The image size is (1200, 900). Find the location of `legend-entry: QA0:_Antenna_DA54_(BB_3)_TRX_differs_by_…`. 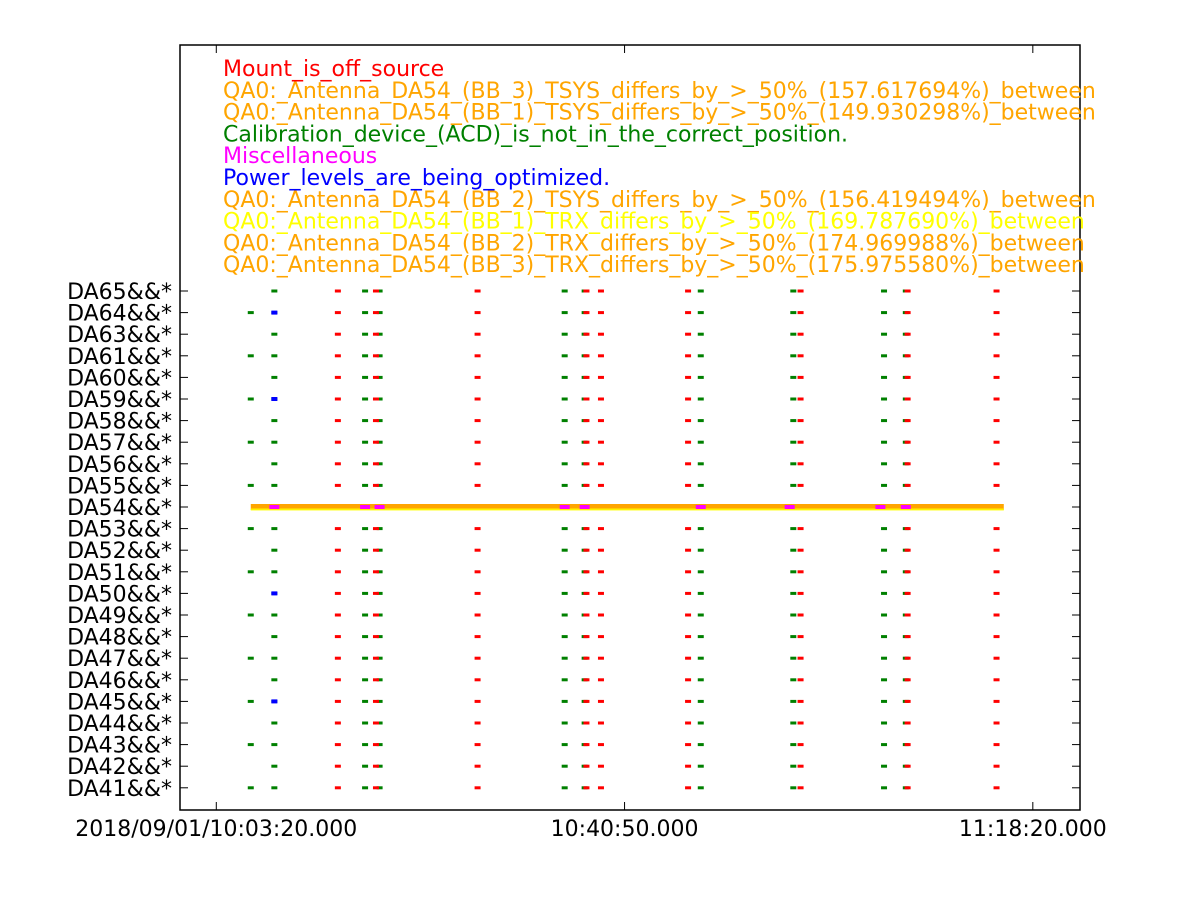

legend-entry: QA0:_Antenna_DA54_(BB_3)_TRX_differs_by_… is located at coordinates (654, 265).